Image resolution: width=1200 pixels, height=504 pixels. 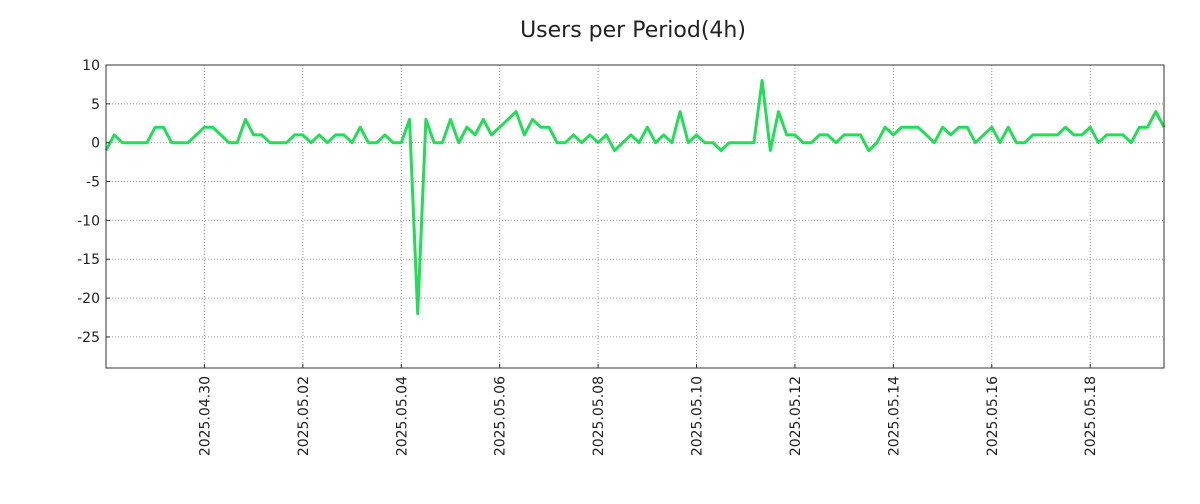 I want to click on y-tick-label: 10, so click(x=91, y=66).